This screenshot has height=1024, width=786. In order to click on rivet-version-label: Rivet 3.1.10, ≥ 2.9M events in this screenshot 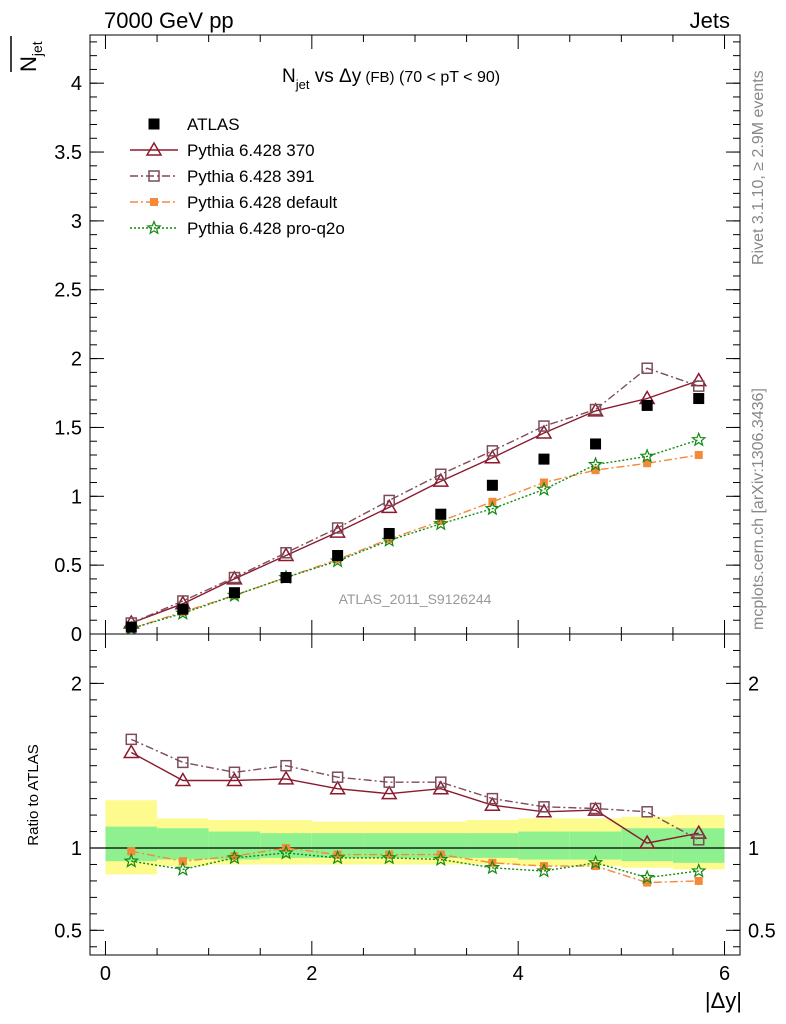, I will do `click(758, 167)`.